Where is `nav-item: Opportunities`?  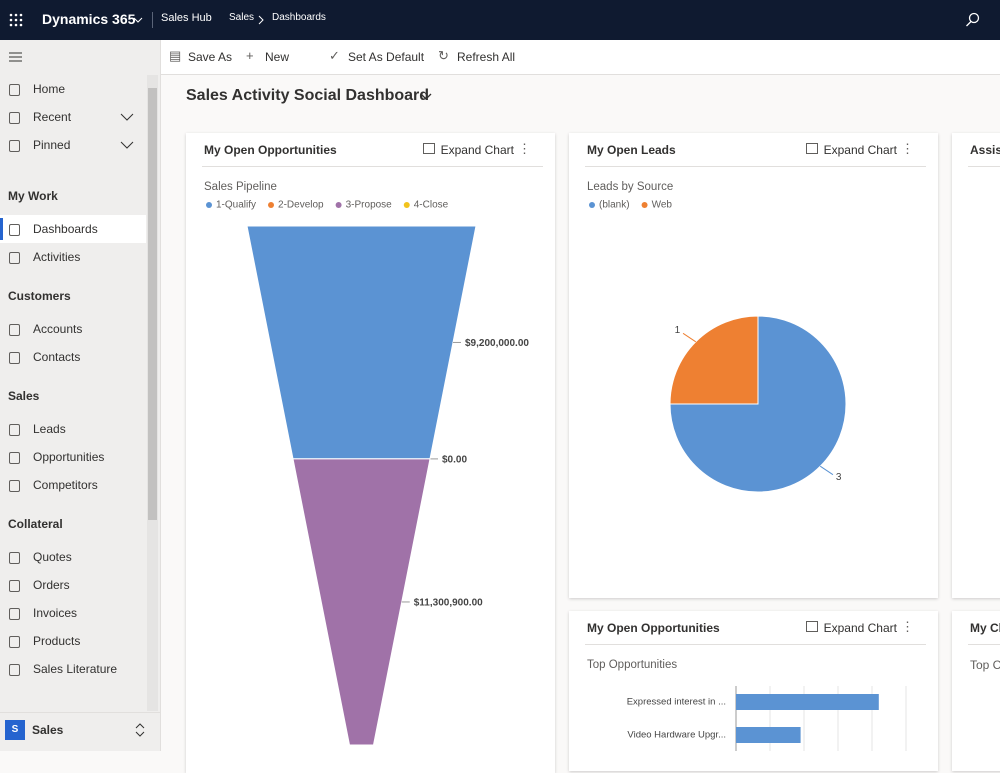
nav-item: Opportunities is located at coordinates (73, 457).